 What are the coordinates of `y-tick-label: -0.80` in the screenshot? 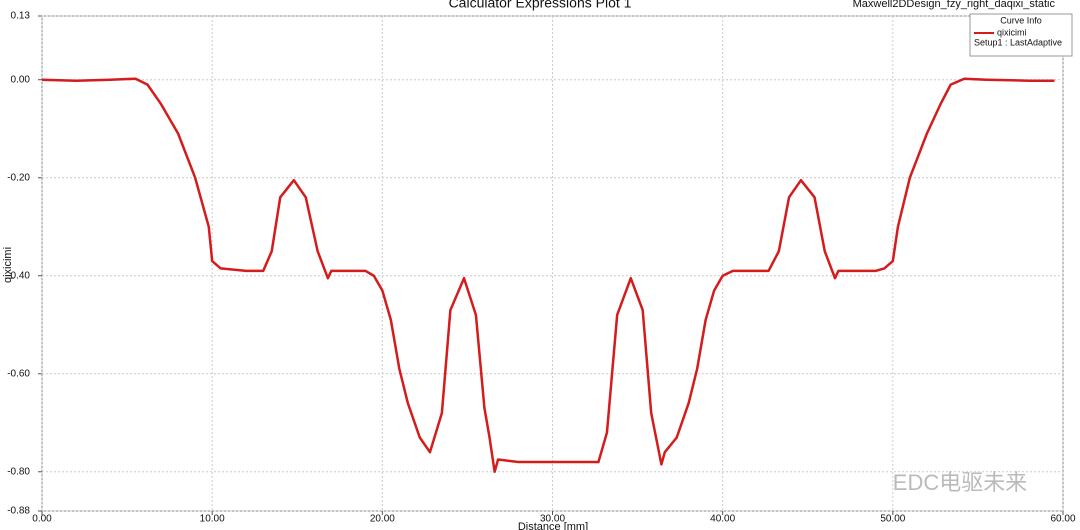 It's located at (18, 471).